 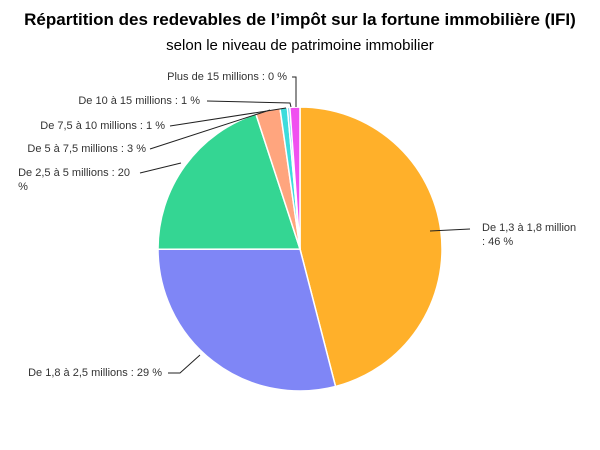 I want to click on slice-label: De 2,5 à 5 millions : 20%, so click(x=74, y=180).